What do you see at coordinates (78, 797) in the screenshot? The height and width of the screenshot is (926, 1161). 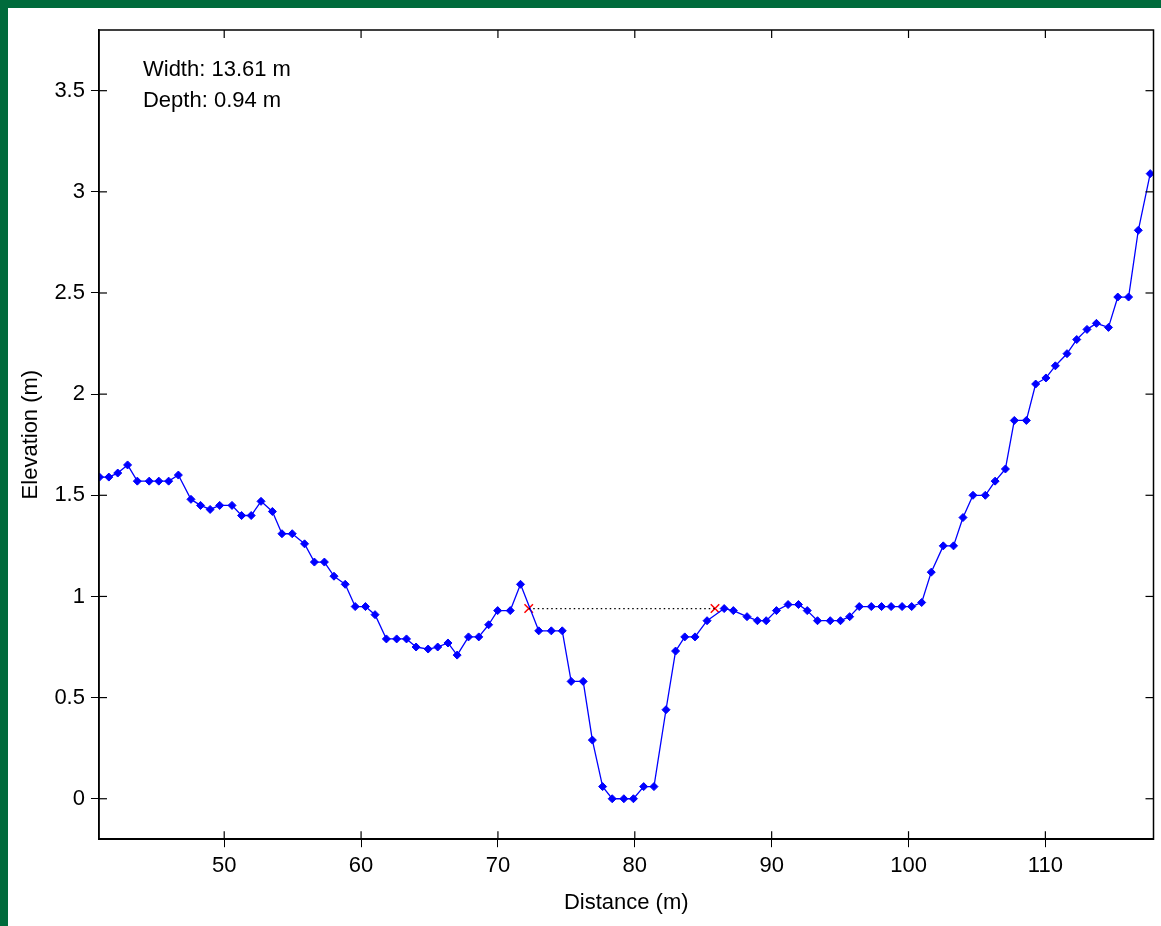 I see `y-tick-label: 0` at bounding box center [78, 797].